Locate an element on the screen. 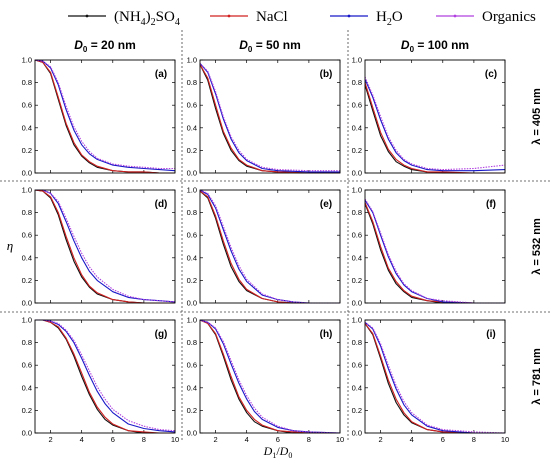 Image resolution: width=550 pixels, height=463 pixels. column-title: D0 = 100 nm is located at coordinates (435, 46).